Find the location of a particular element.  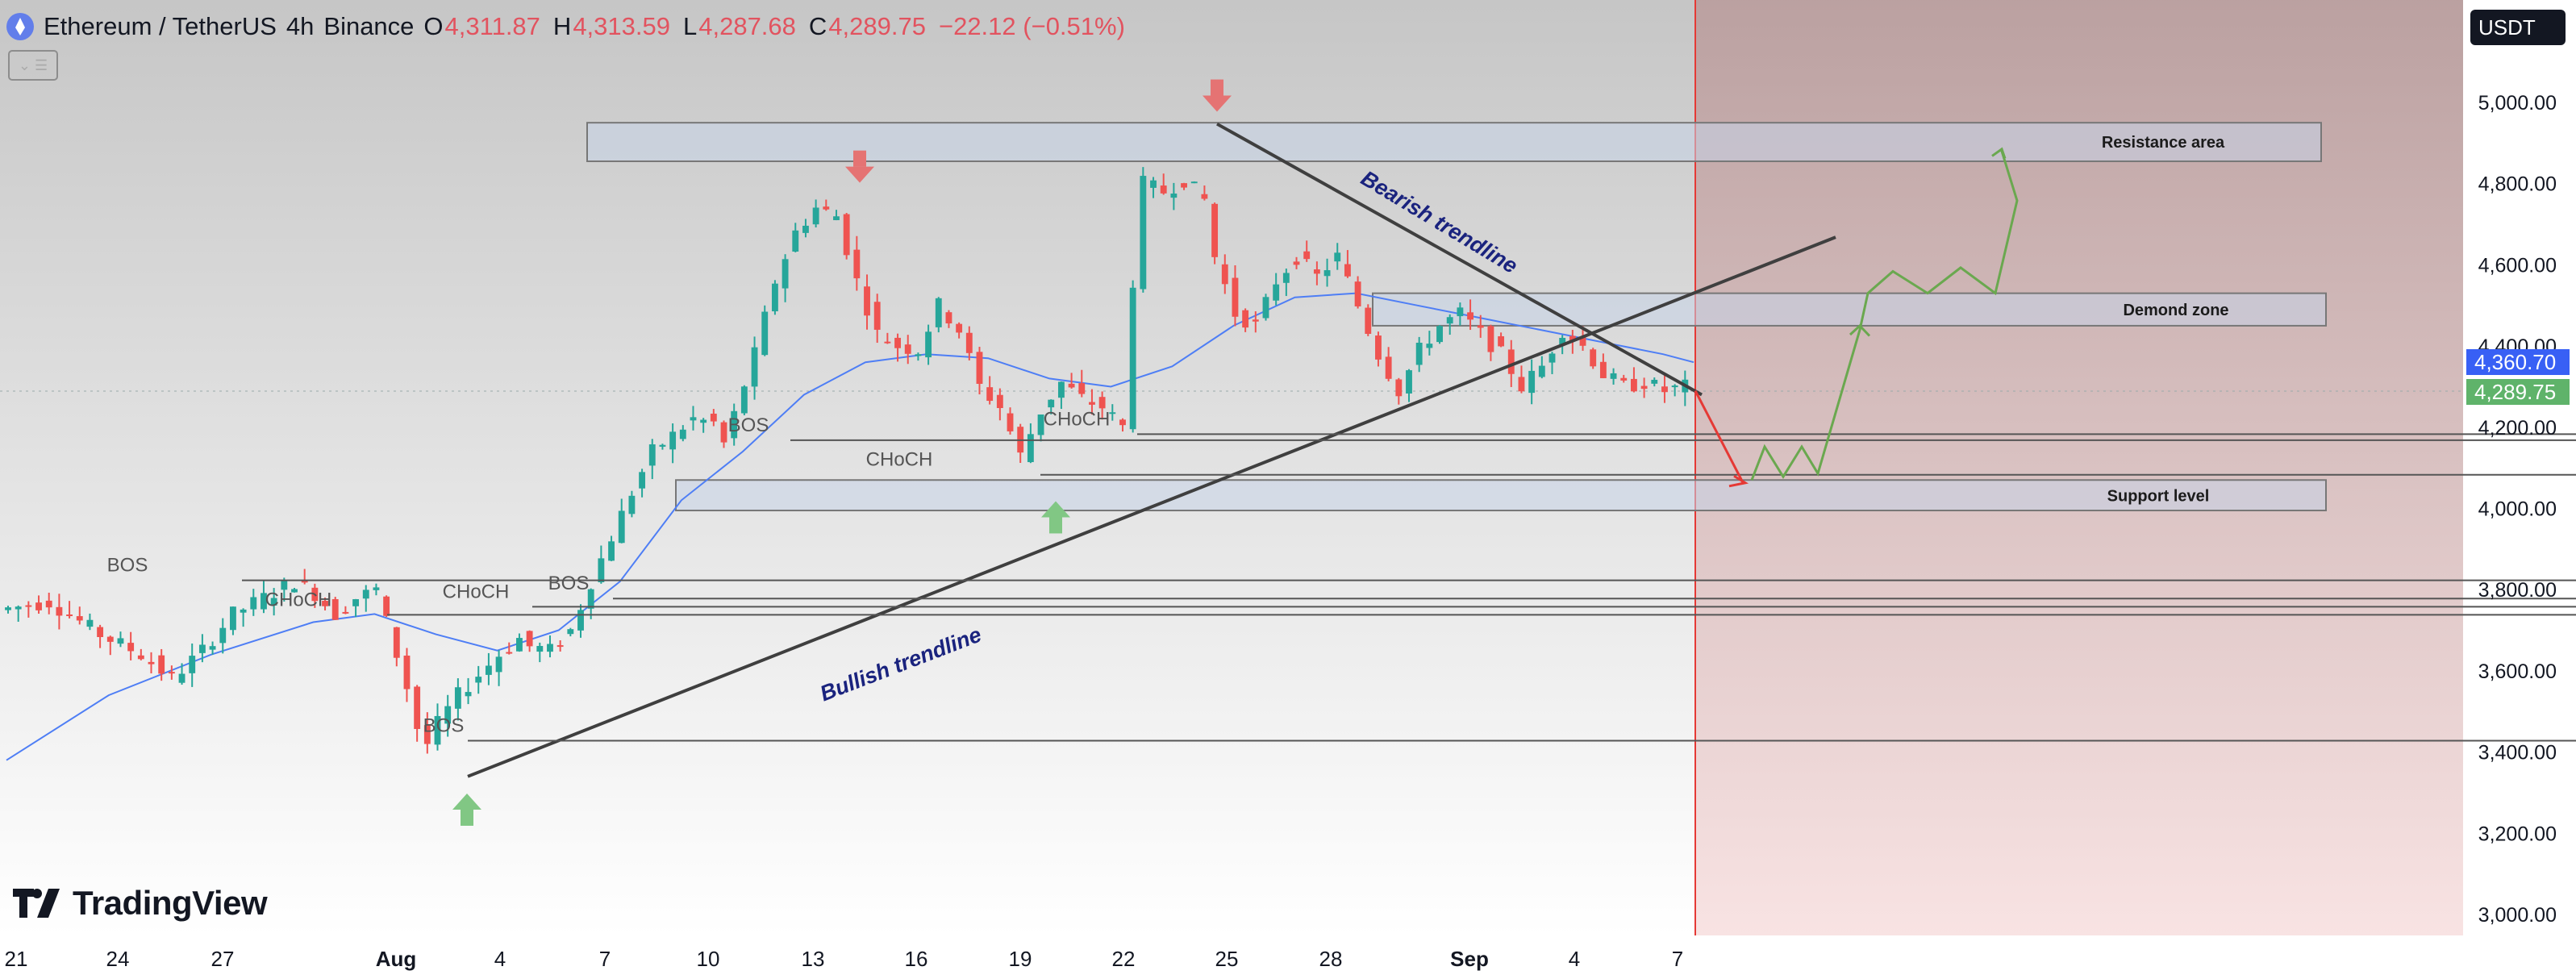

y-axis-tick-label: 5,000.00 is located at coordinates (2517, 103).